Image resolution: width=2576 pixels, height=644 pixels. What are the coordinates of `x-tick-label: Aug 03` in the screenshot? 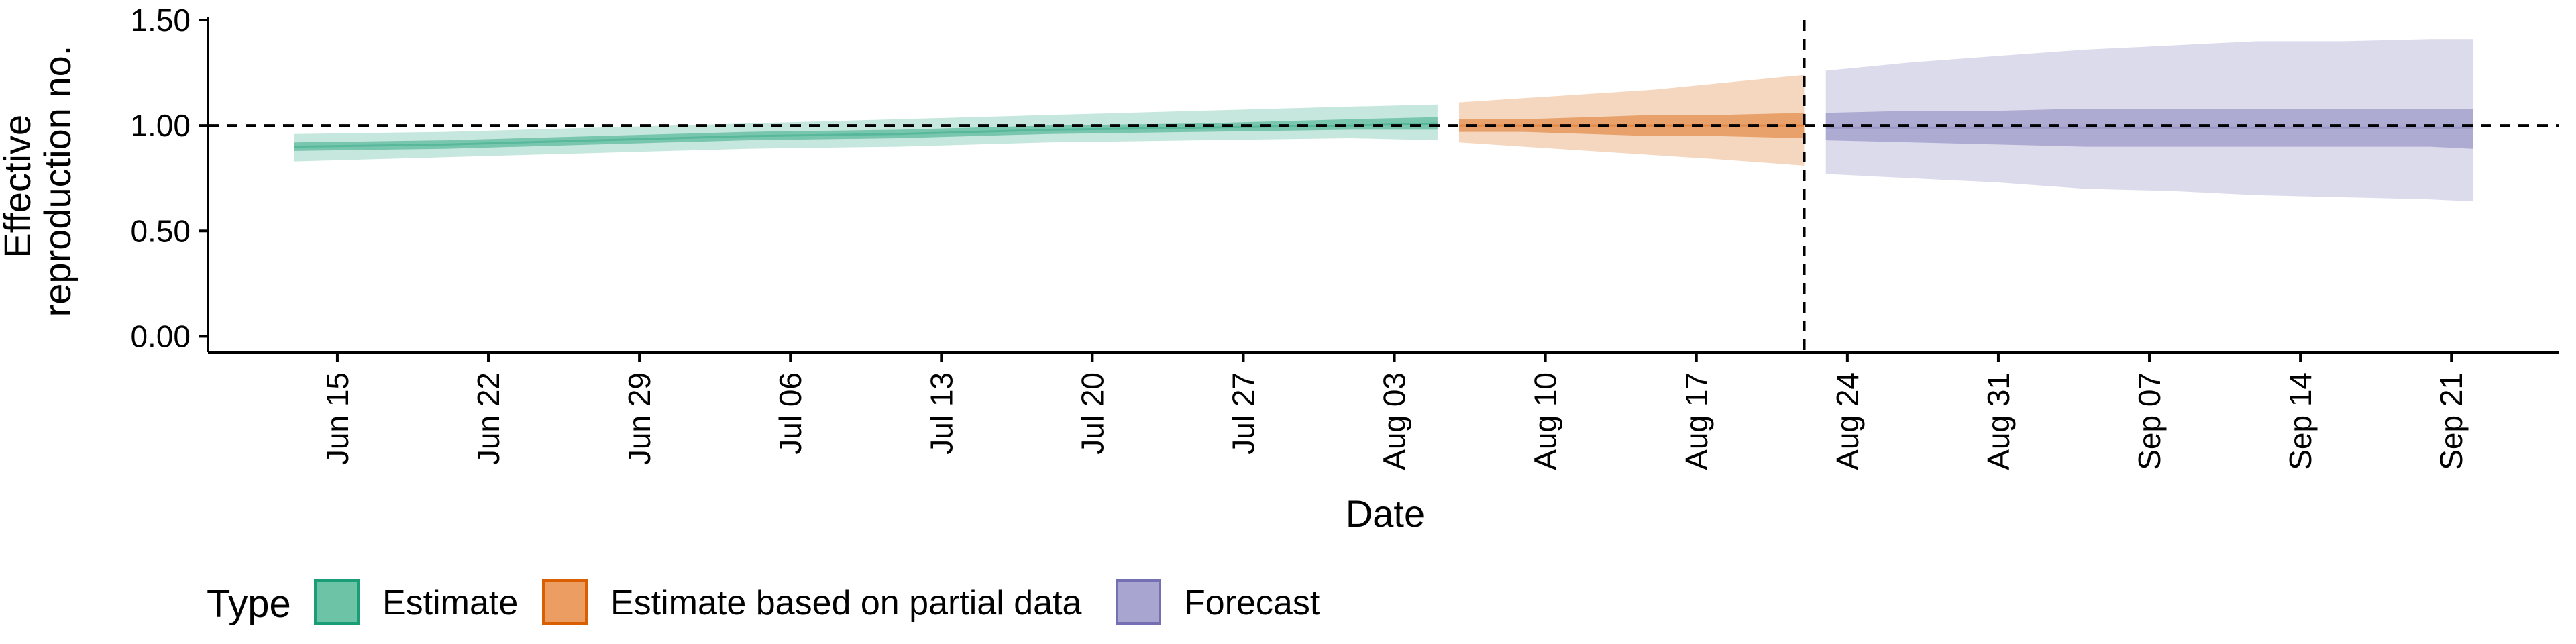 It's located at (1394, 421).